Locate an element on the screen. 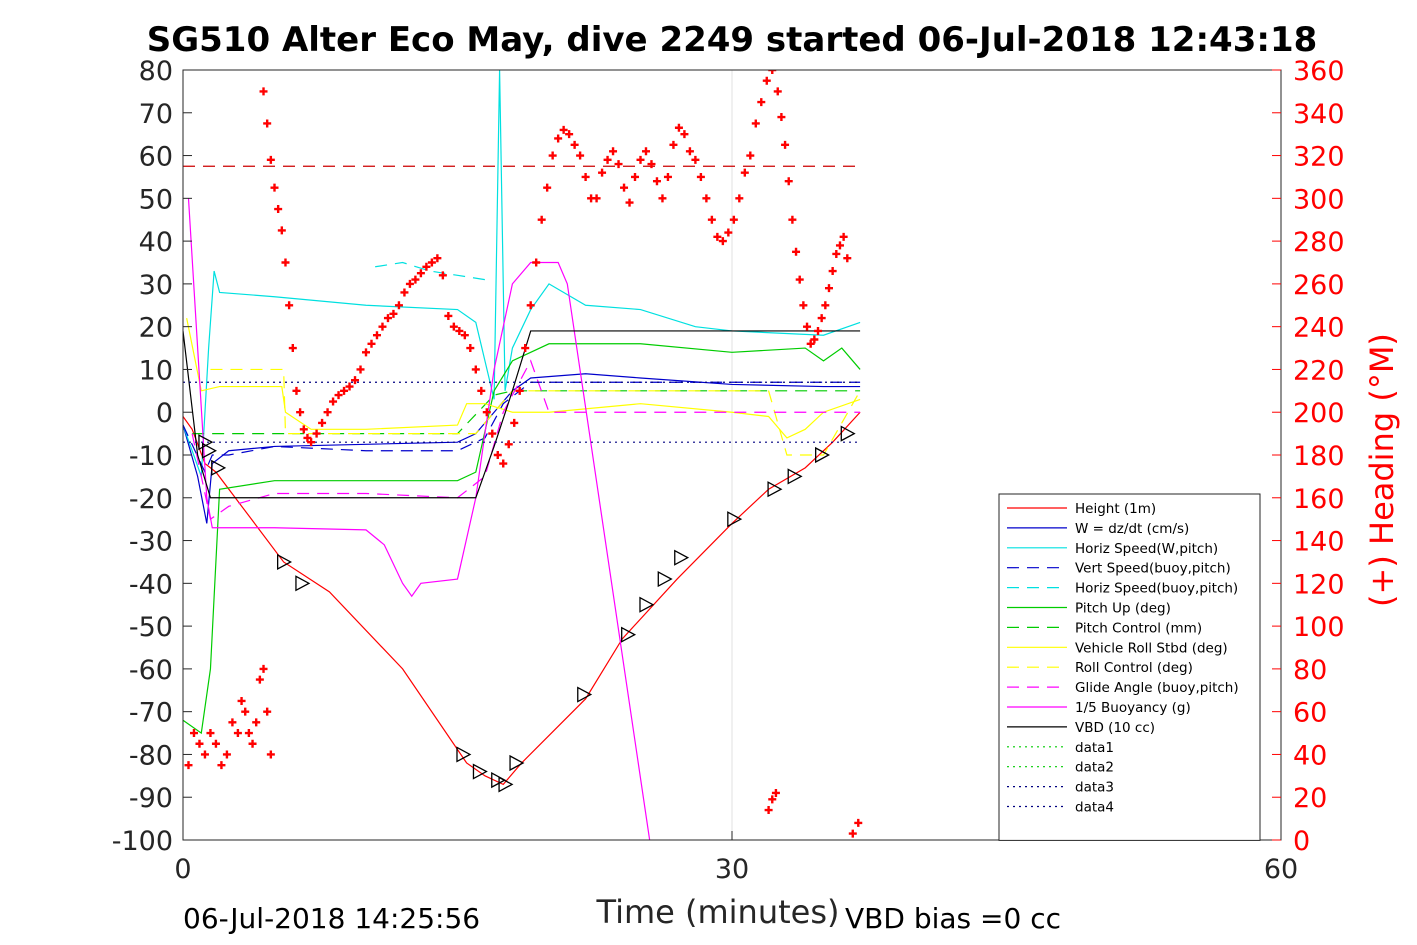 Image resolution: width=1417 pixels, height=945 pixels. x-tick-label: 30 is located at coordinates (732, 869).